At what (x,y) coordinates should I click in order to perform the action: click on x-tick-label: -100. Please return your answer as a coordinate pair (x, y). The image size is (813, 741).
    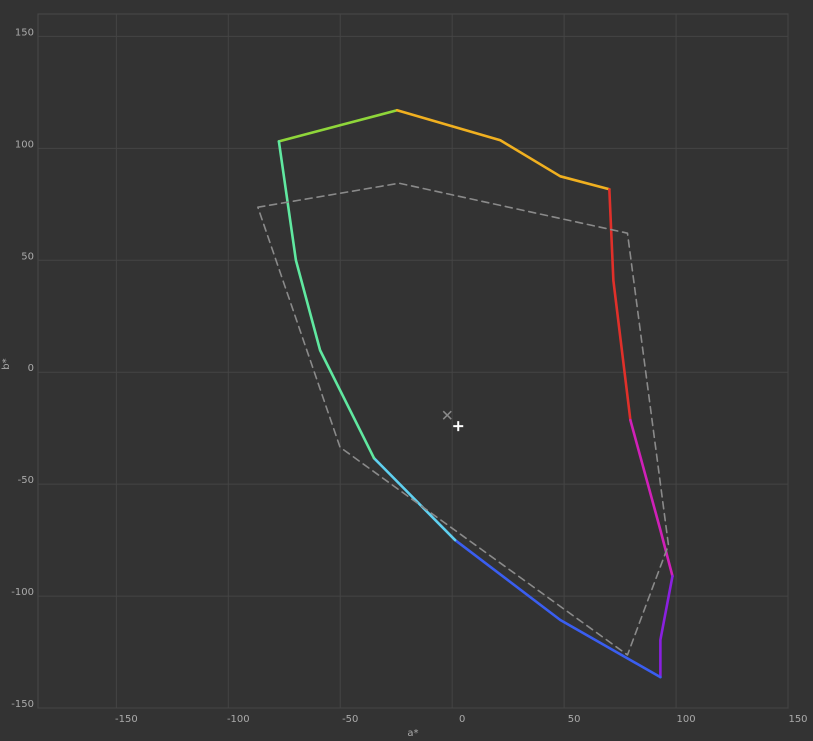
    Looking at the image, I should click on (238, 719).